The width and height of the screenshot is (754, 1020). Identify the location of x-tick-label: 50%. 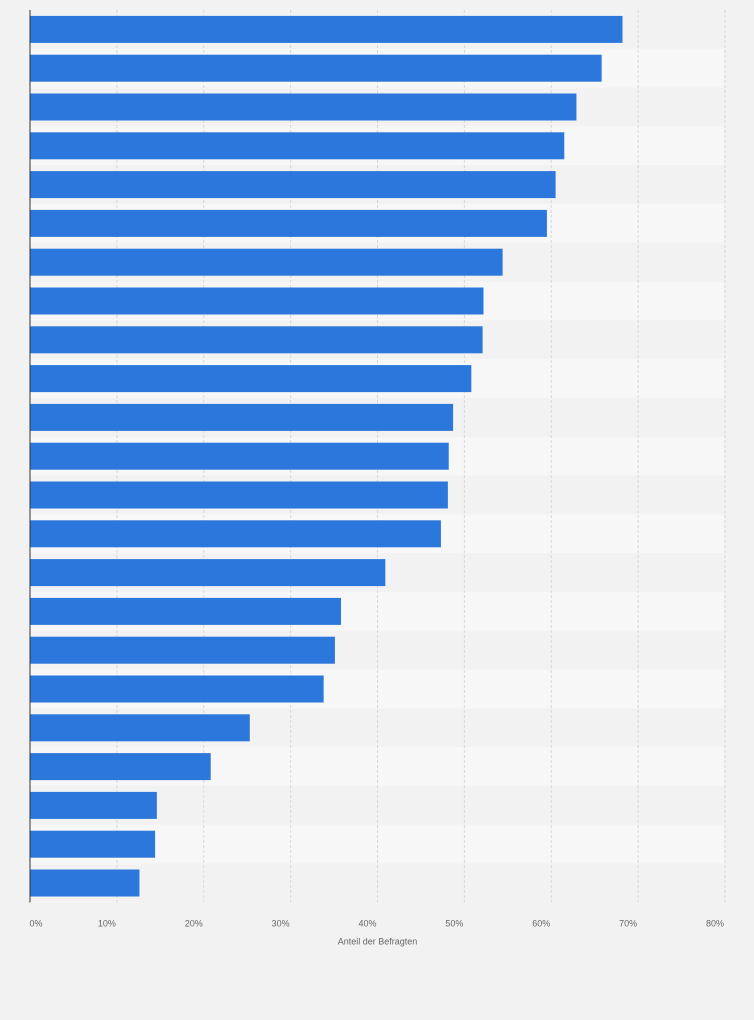
(454, 923).